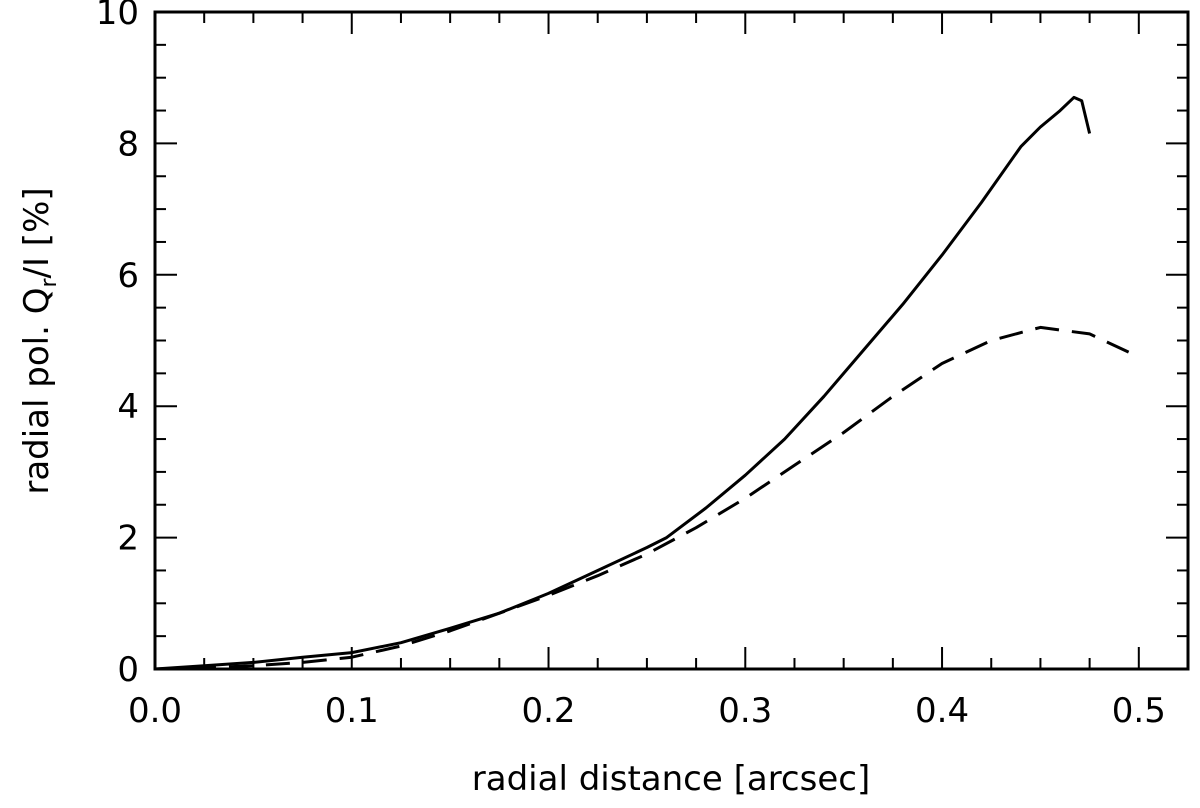 This screenshot has height=808, width=1200. I want to click on x-tick-label: 0.2, so click(548, 711).